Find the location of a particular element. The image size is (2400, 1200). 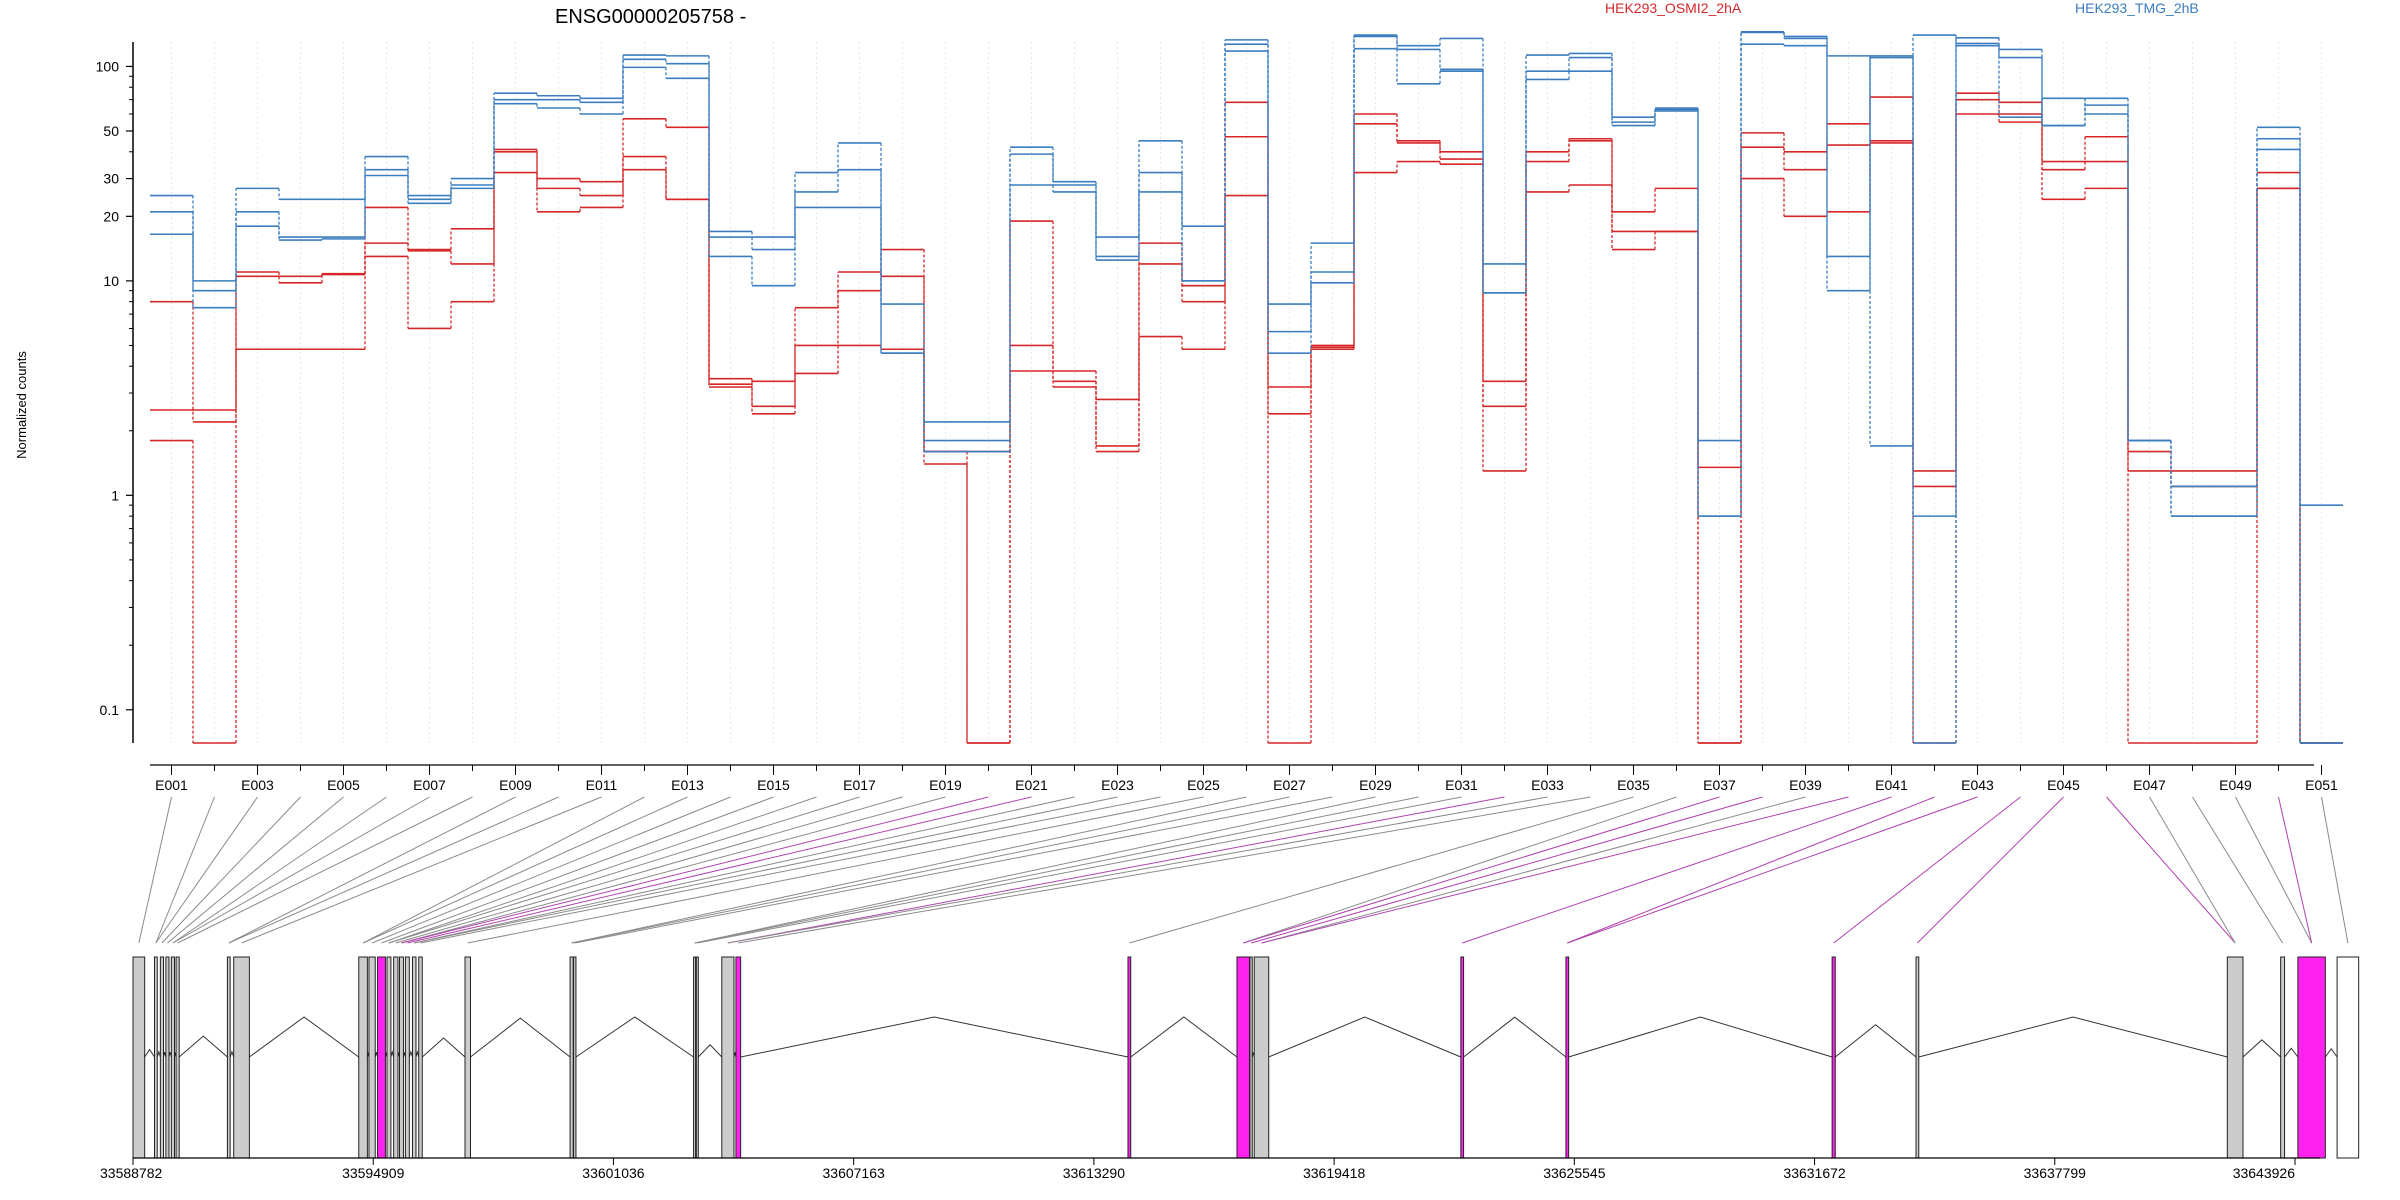

genomic-tick-label: 33631672 is located at coordinates (1814, 1173).